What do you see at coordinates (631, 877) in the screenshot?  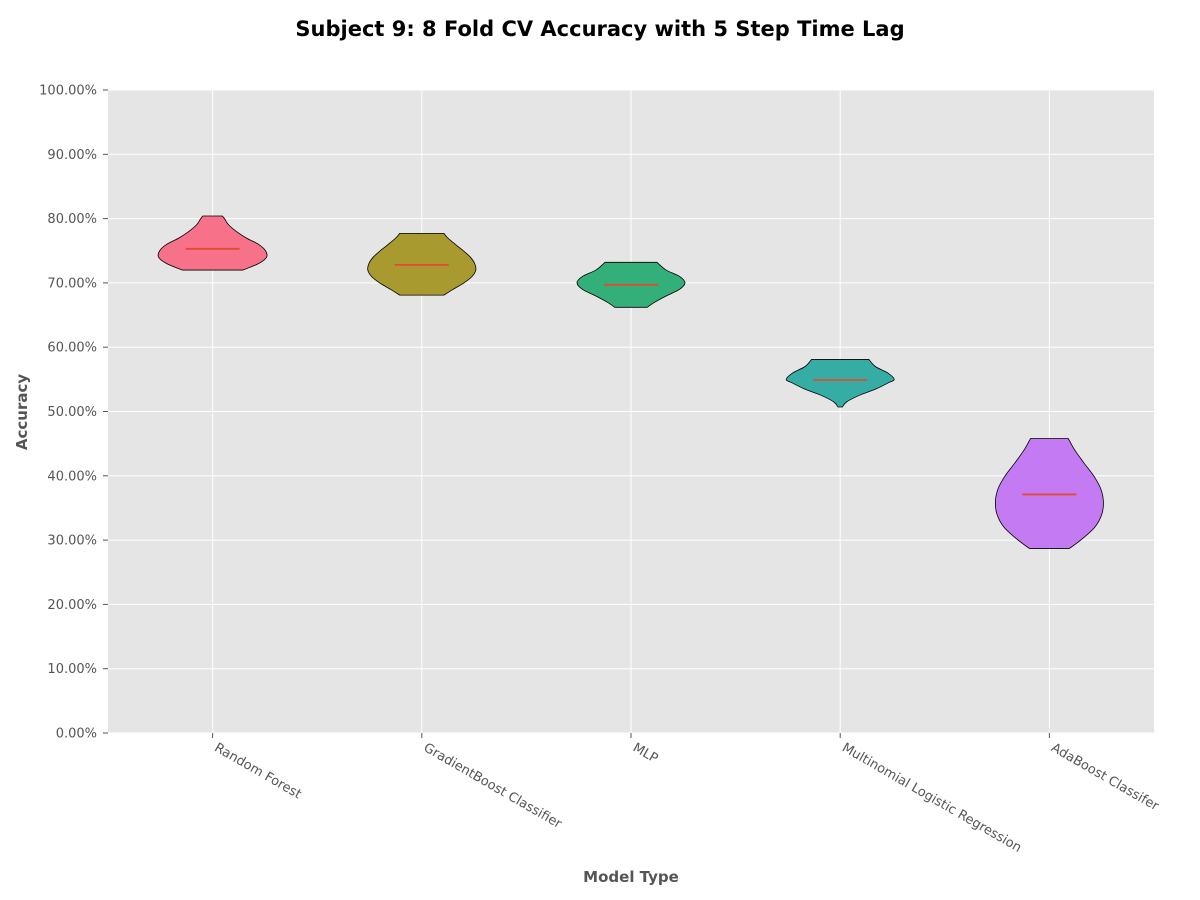 I see `x-axis-label: Model Type` at bounding box center [631, 877].